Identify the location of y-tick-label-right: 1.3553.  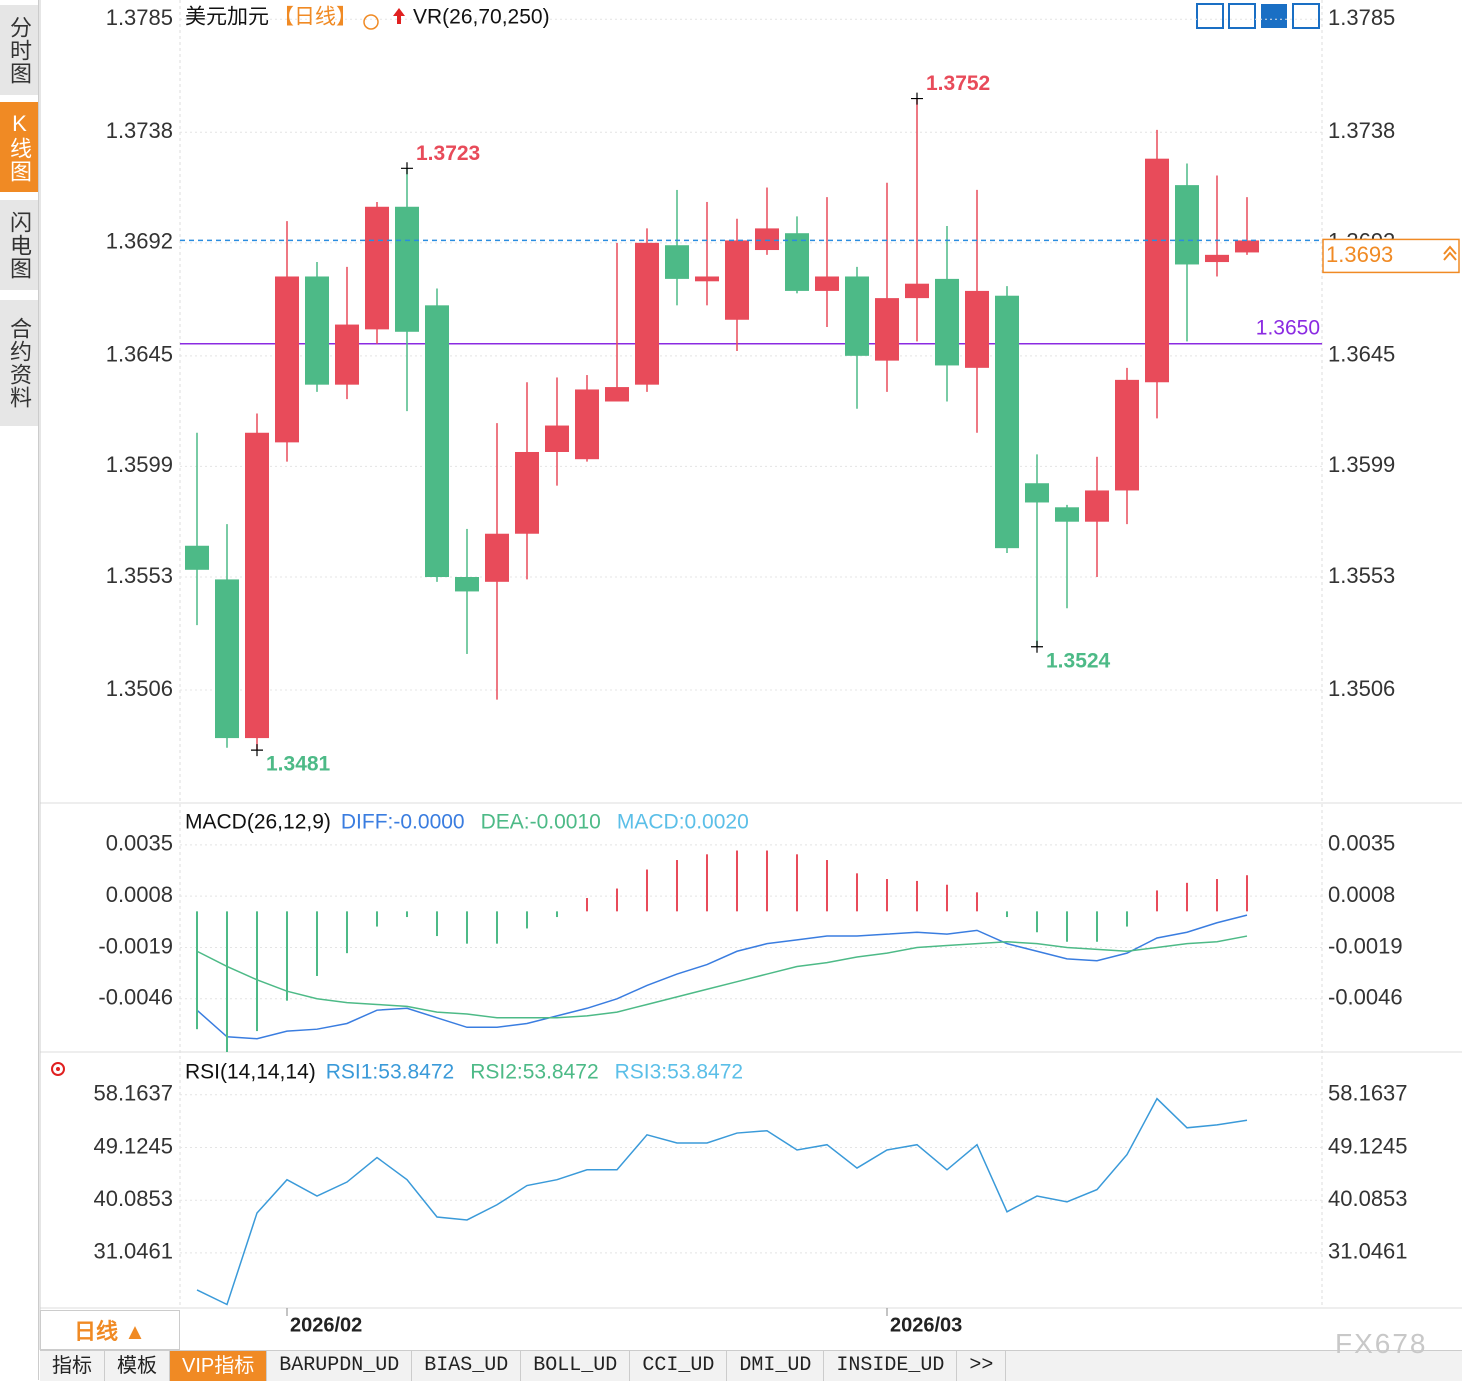
(1361, 575).